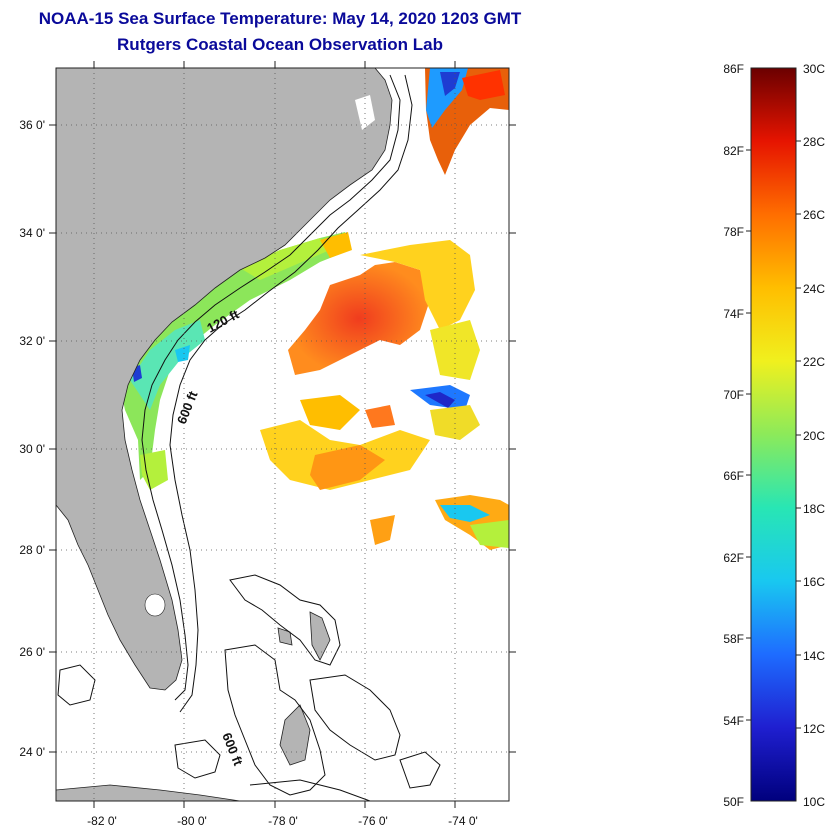 The image size is (833, 832). I want to click on lat-tick-label: 26 0', so click(32, 652).